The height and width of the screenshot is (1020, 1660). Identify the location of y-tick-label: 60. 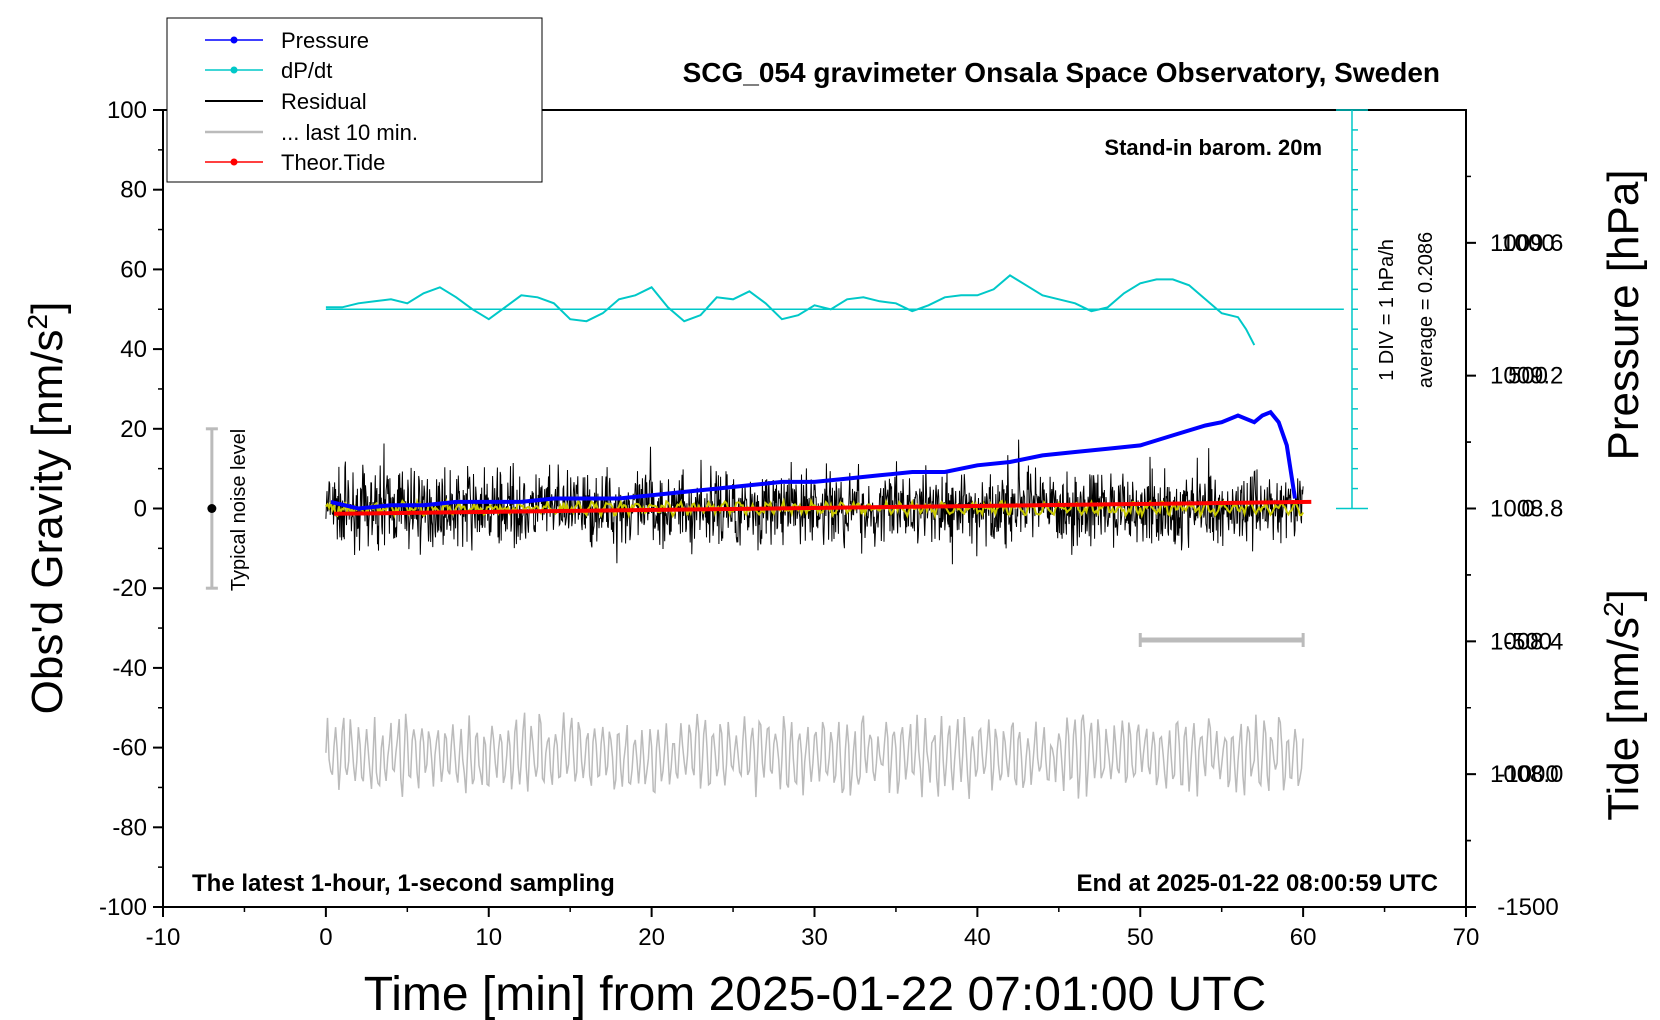
(133, 269).